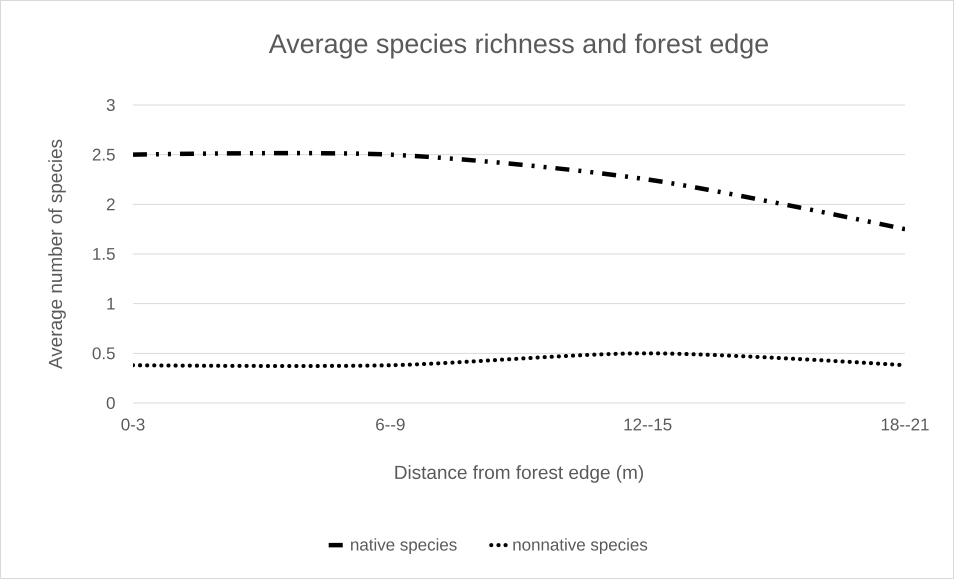  I want to click on x-tick-label: 12--15, so click(648, 424).